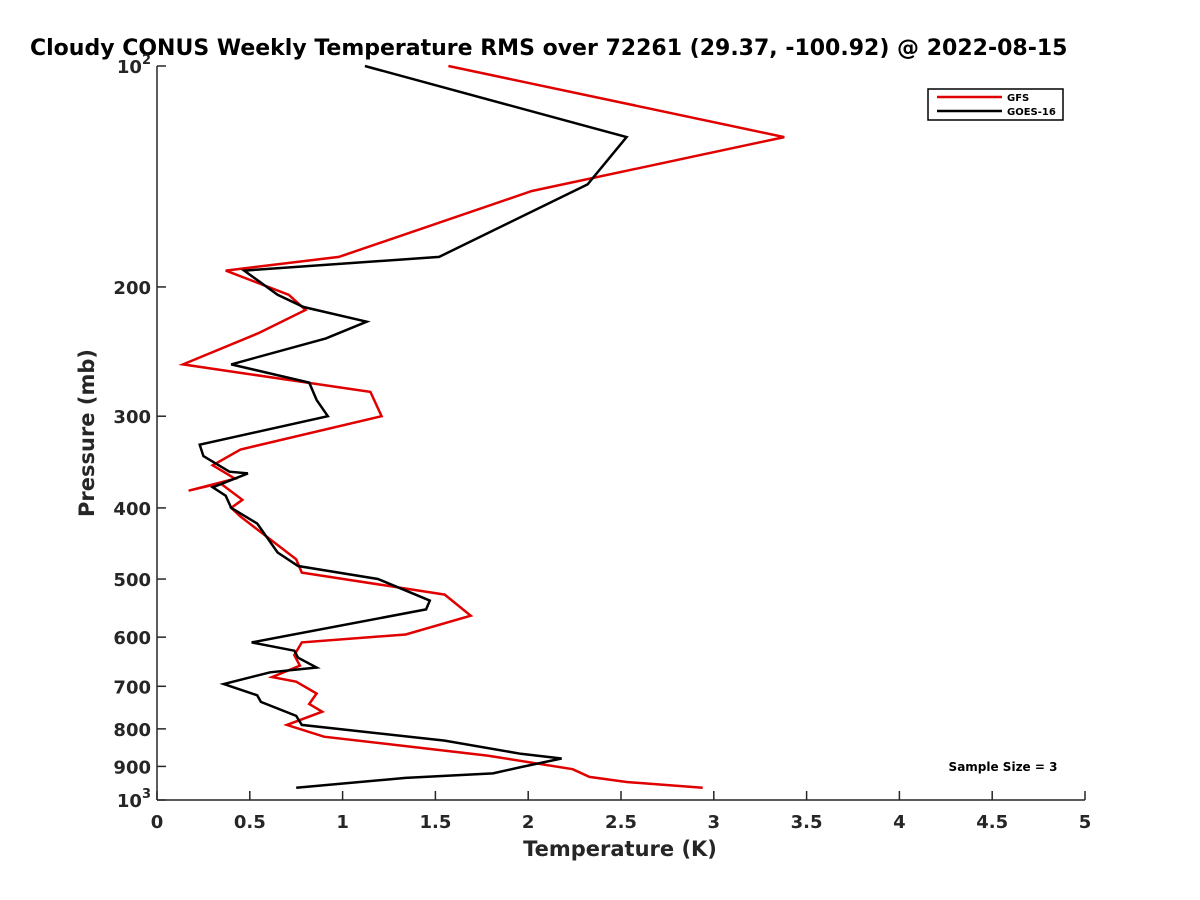  What do you see at coordinates (132, 767) in the screenshot?
I see `y-tick-label: 900` at bounding box center [132, 767].